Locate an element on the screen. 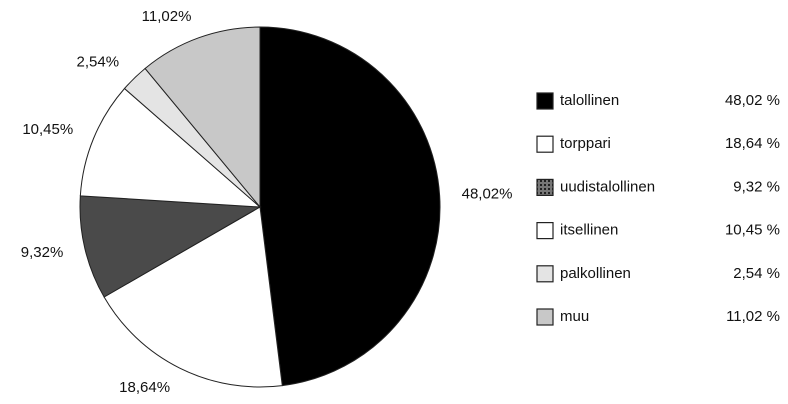  slice-label: 2,54% is located at coordinates (98, 61).